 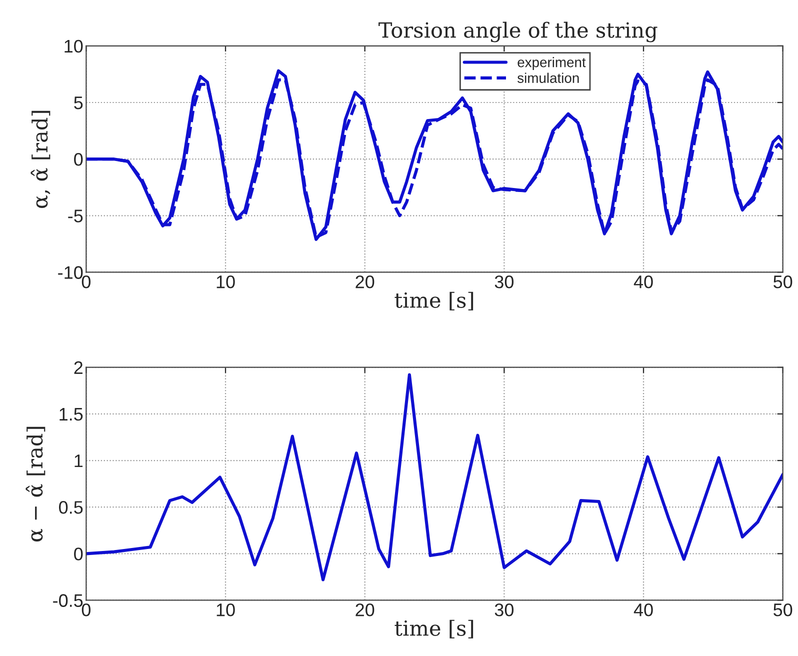 I want to click on y-axis-title: α − α̂ [rad], so click(x=36, y=484).